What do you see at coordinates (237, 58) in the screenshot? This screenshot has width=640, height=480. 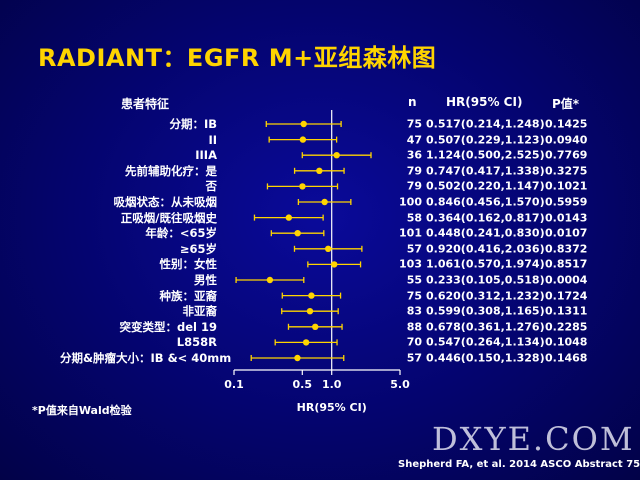 I see `slide-title: RADIANT：EGFR M+亚组森林图` at bounding box center [237, 58].